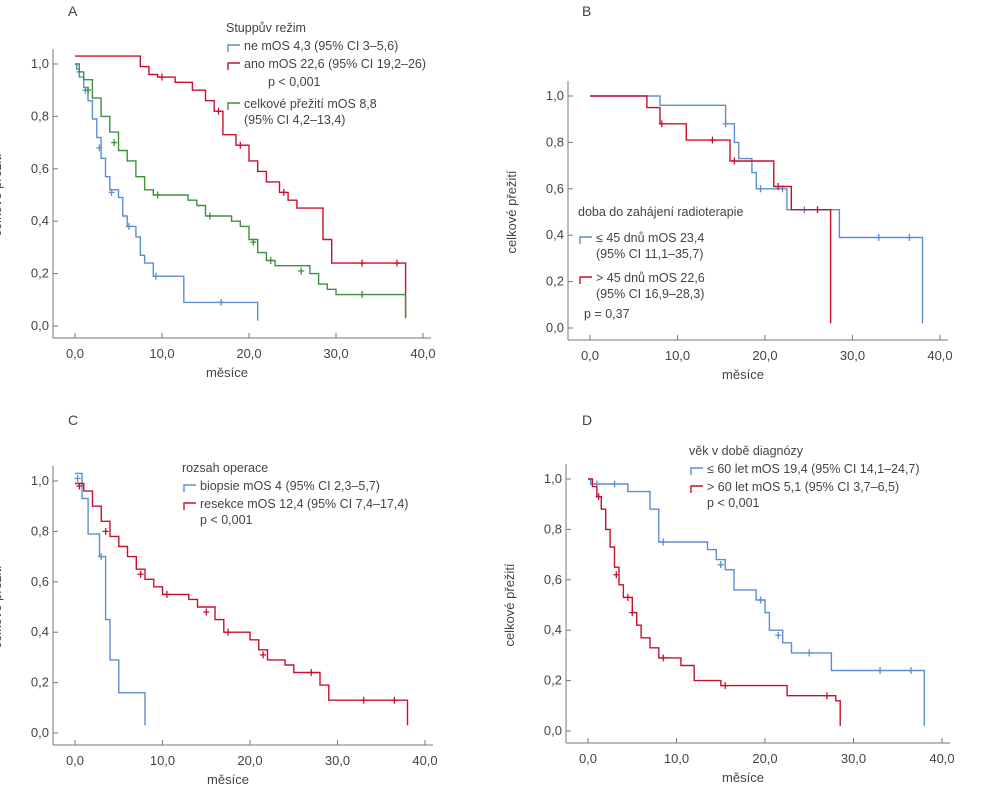 The height and width of the screenshot is (800, 983). What do you see at coordinates (73, 420) in the screenshot?
I see `panel-letter: C` at bounding box center [73, 420].